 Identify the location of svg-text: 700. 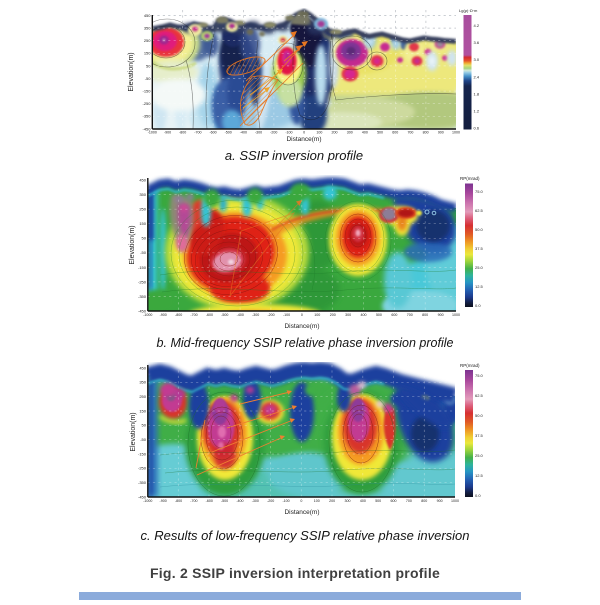
(410, 315).